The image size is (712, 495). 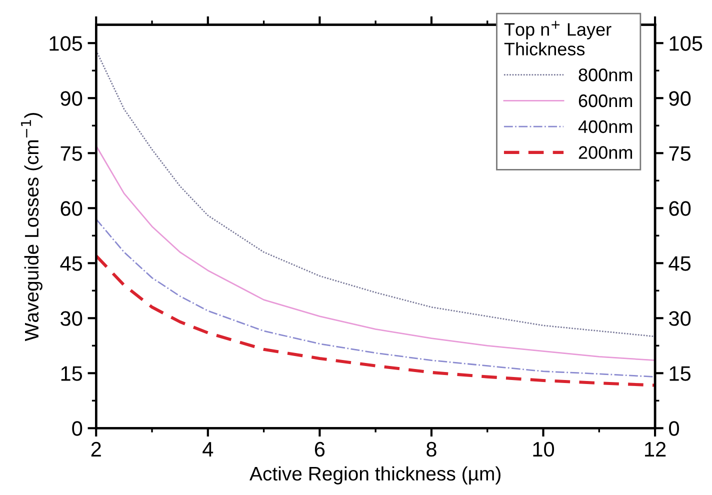 What do you see at coordinates (77, 428) in the screenshot?
I see `y-tick-label: 0` at bounding box center [77, 428].